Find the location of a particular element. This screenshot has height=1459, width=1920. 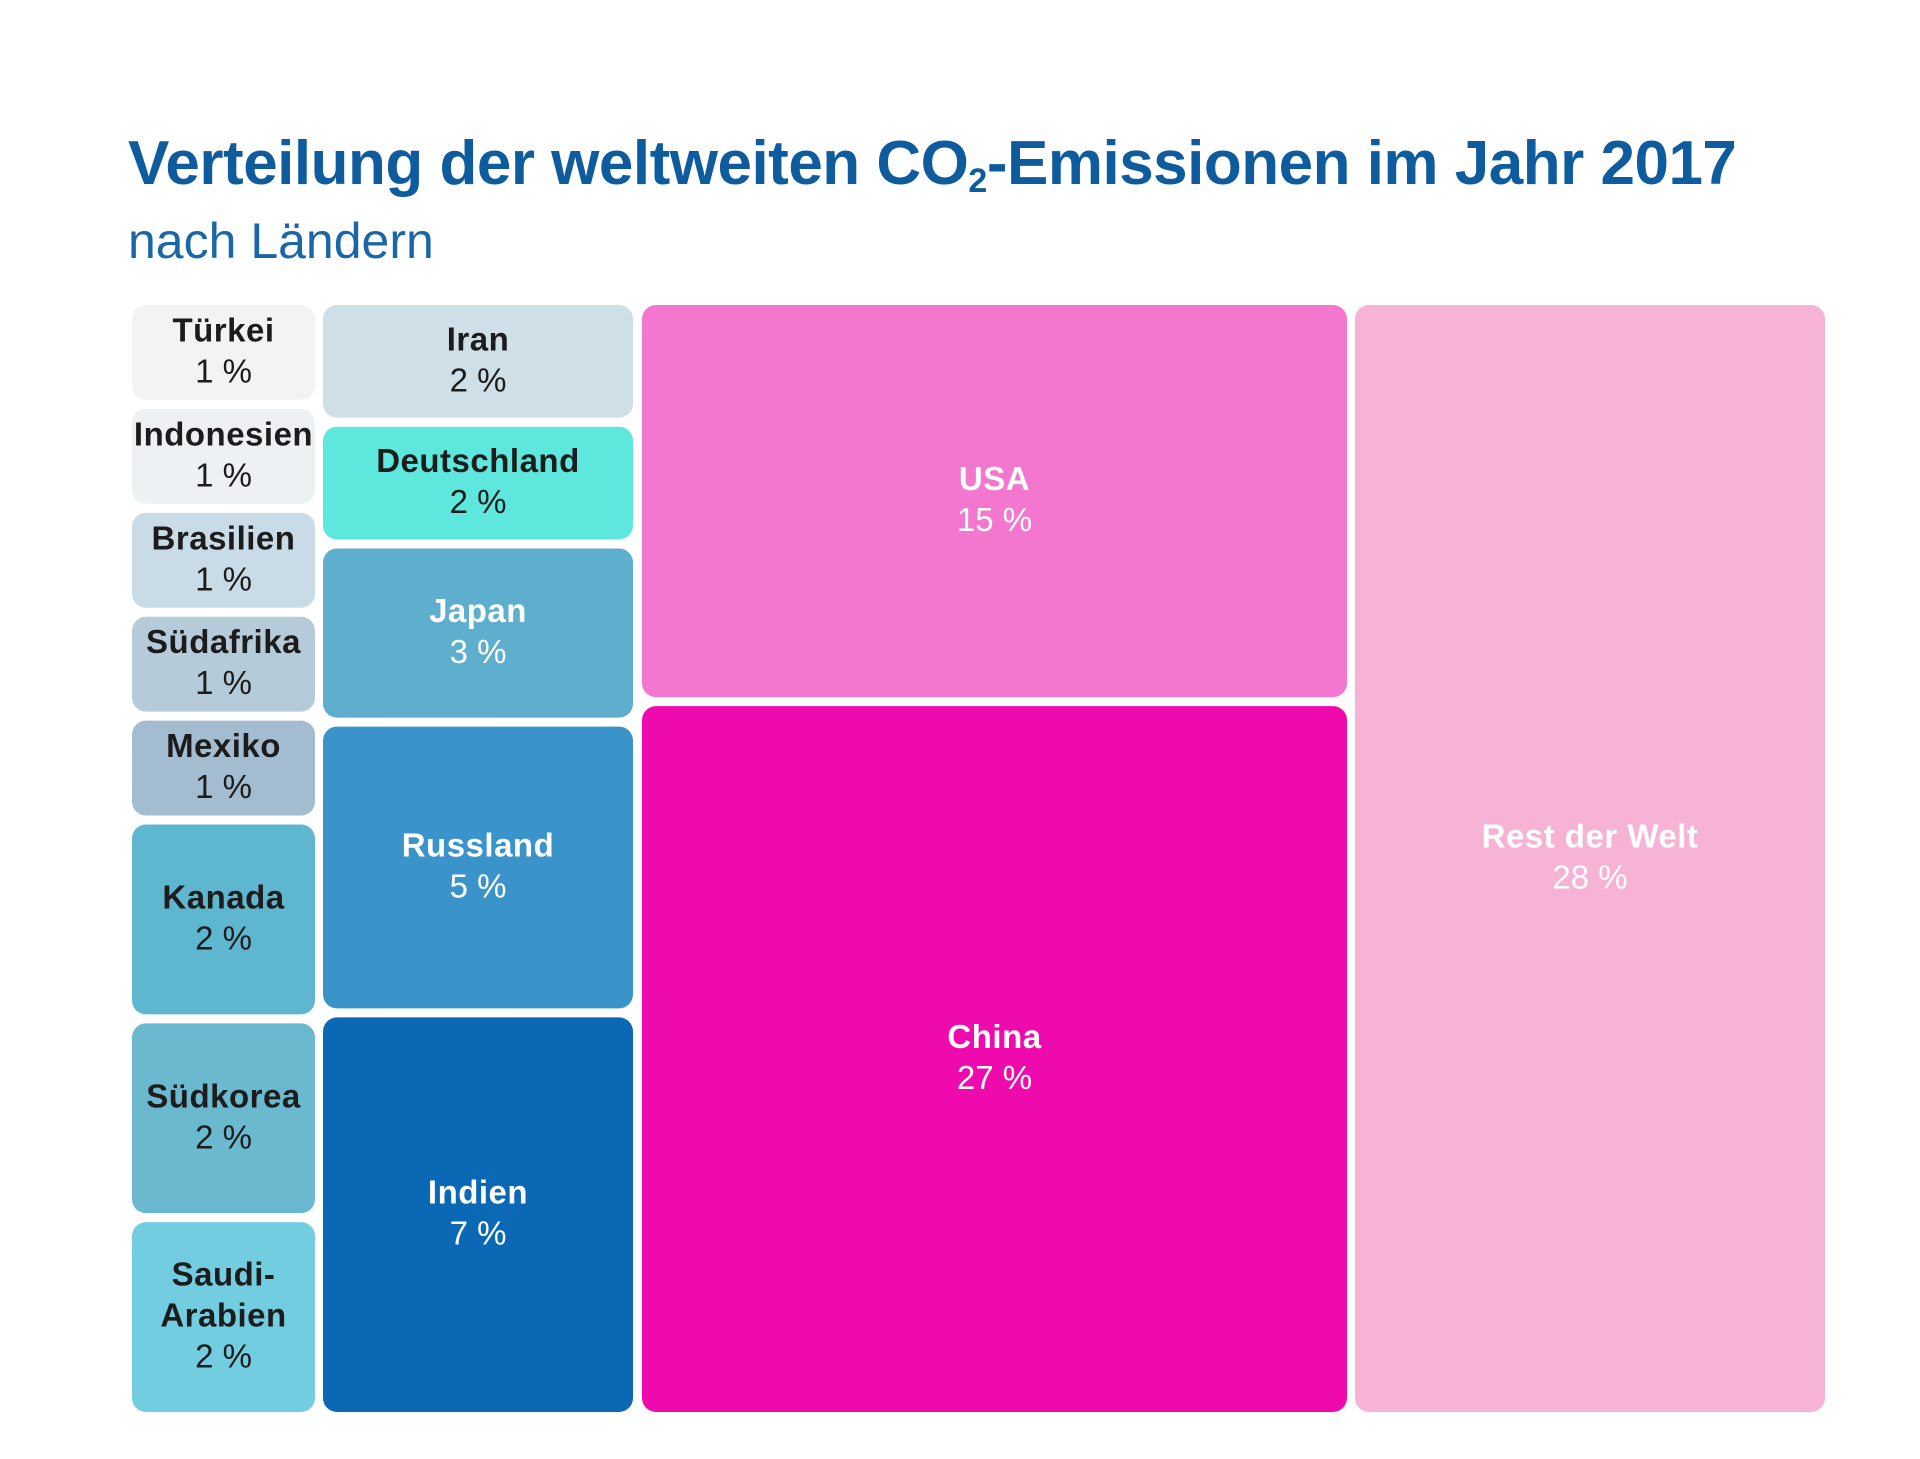

treemap-cell-mexiko: Mexiko 1 % is located at coordinates (223, 768).